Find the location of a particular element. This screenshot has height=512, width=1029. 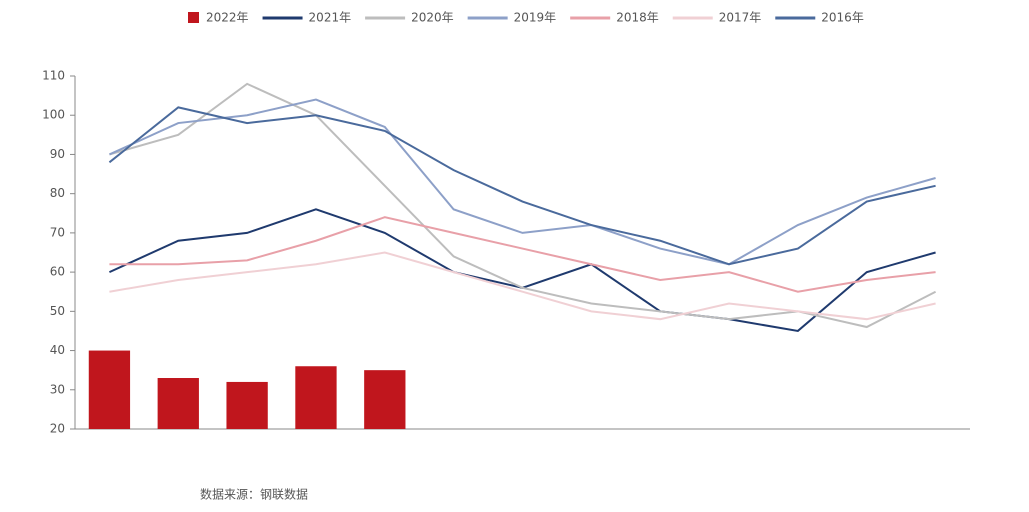

y-tick-label: 50 is located at coordinates (57, 311).